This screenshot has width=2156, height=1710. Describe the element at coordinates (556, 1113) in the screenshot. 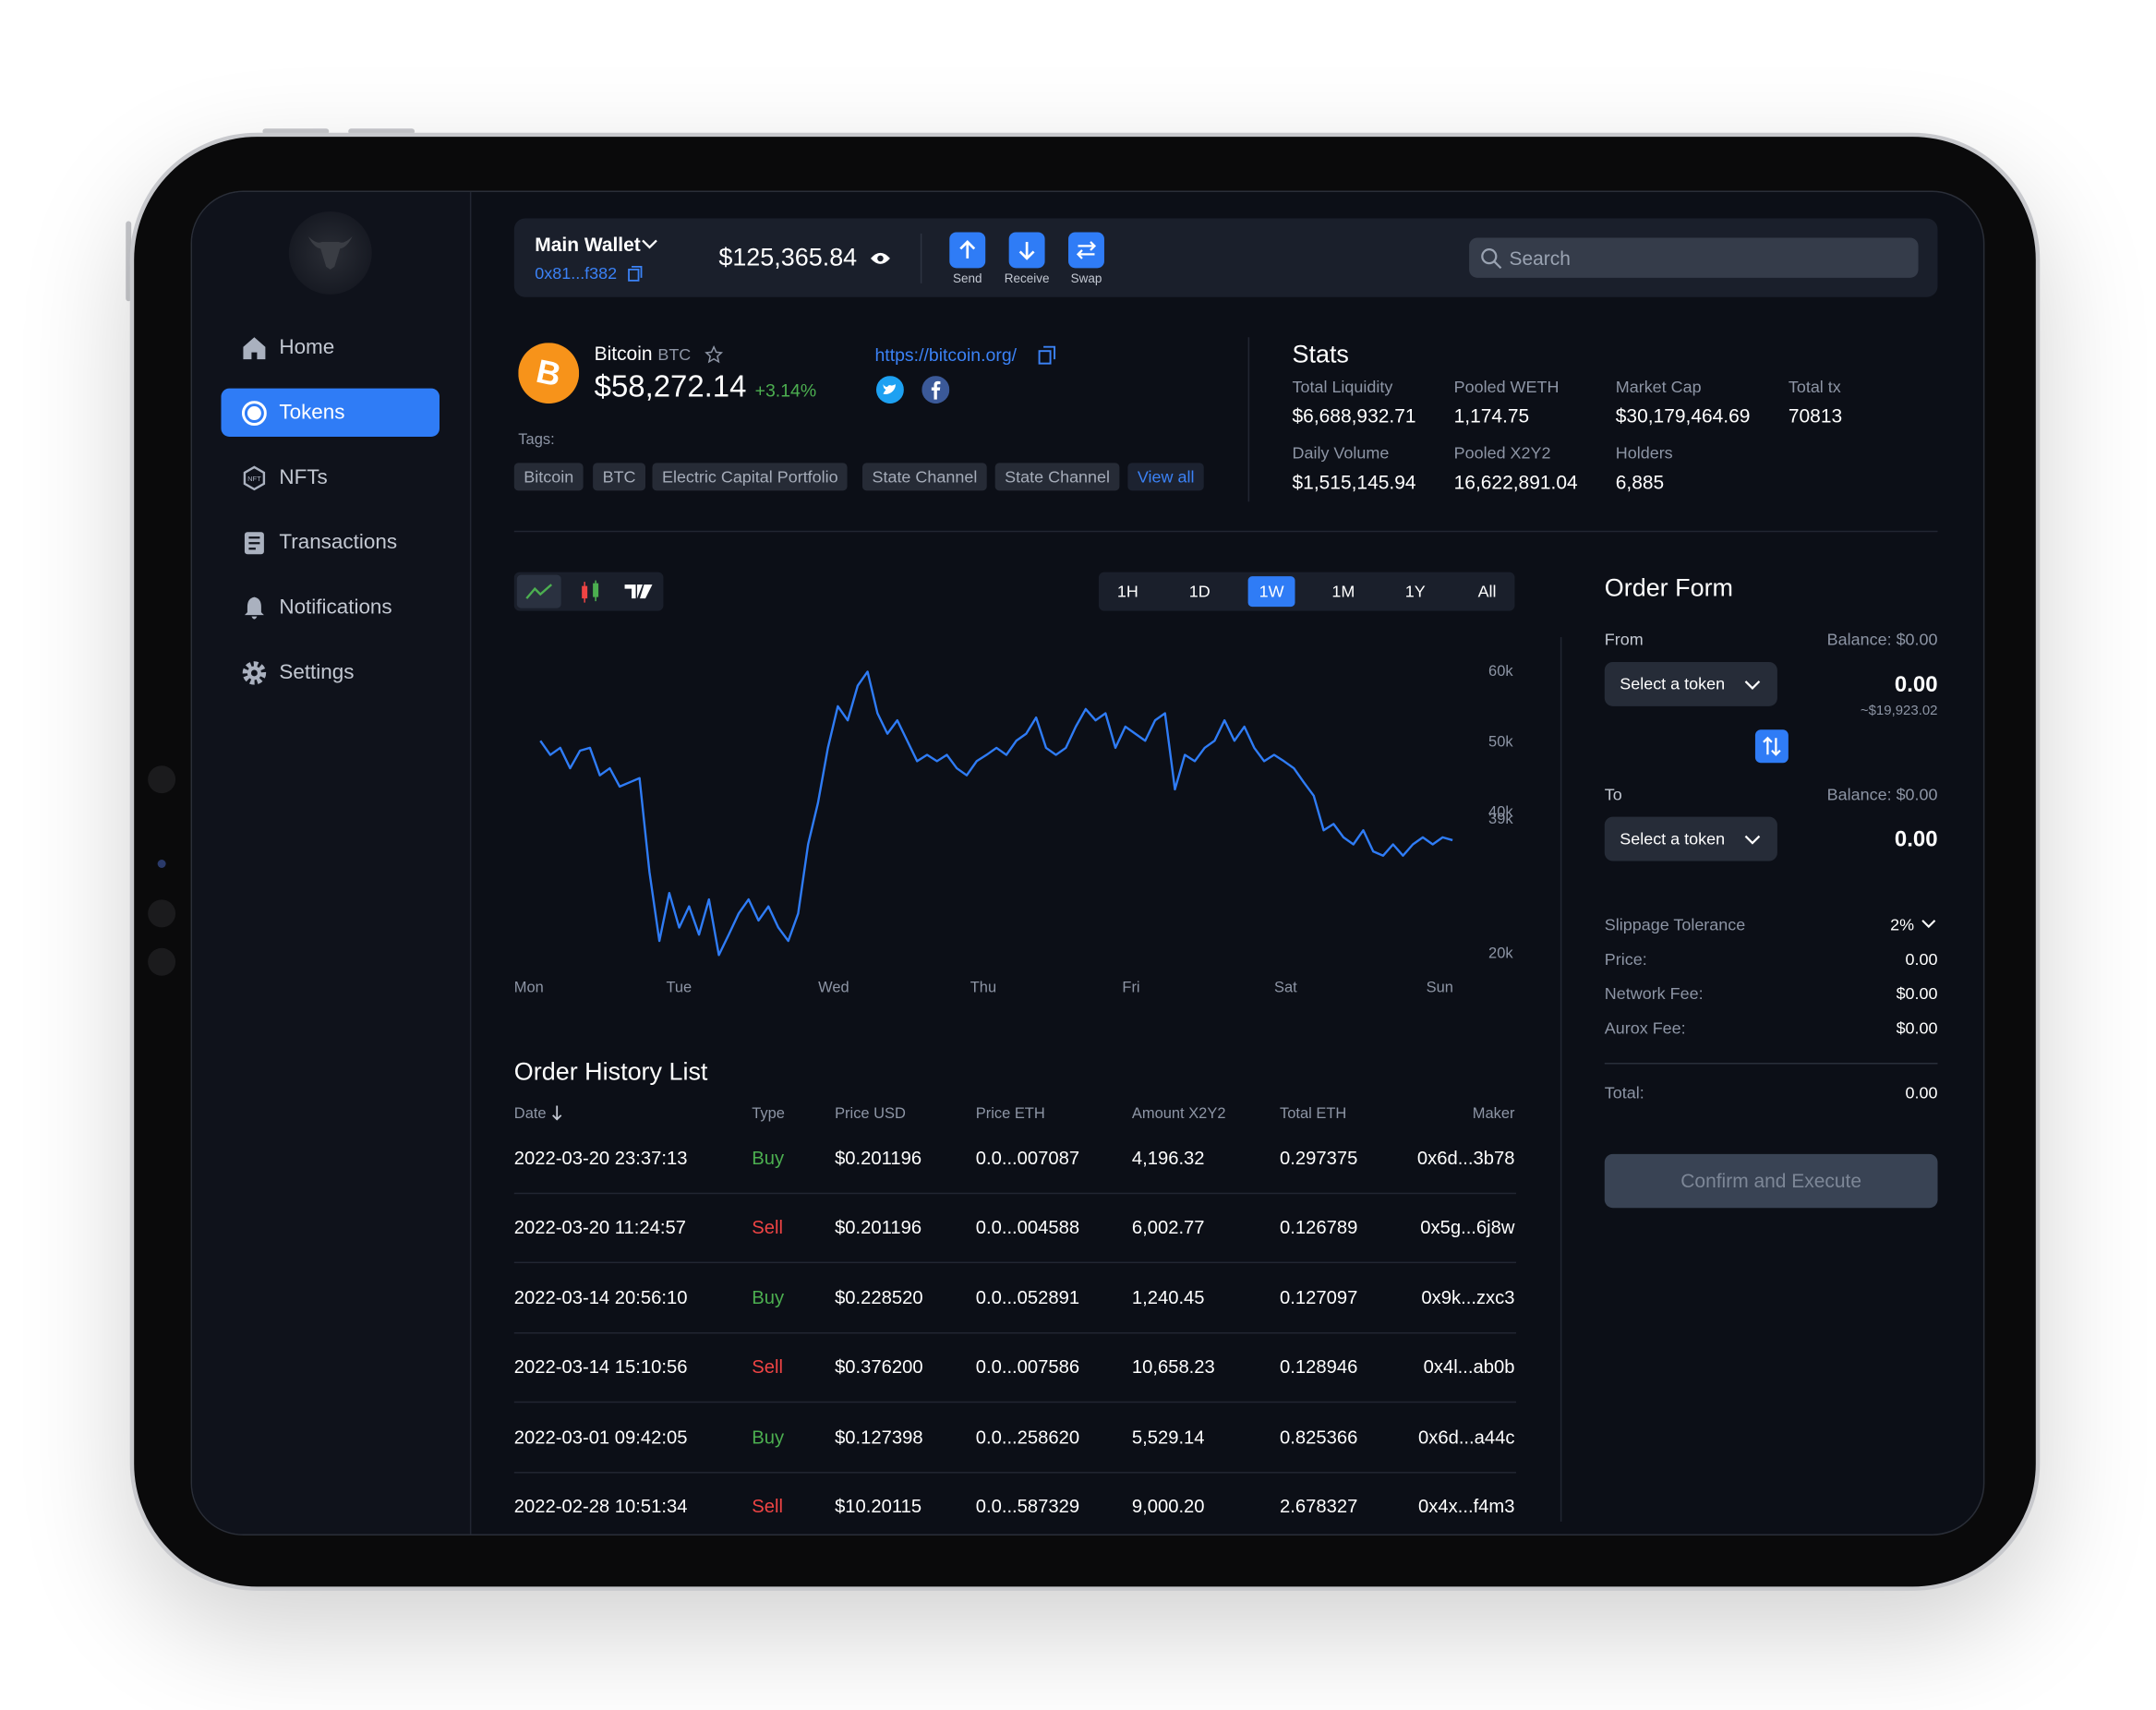

I see `sort-arrow` at that location.